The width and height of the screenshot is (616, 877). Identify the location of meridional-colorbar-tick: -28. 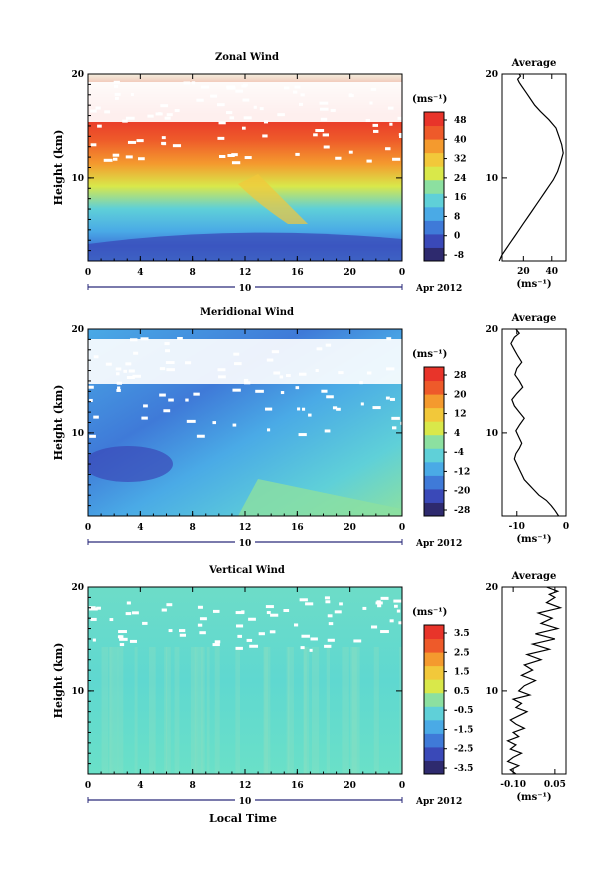
(462, 511).